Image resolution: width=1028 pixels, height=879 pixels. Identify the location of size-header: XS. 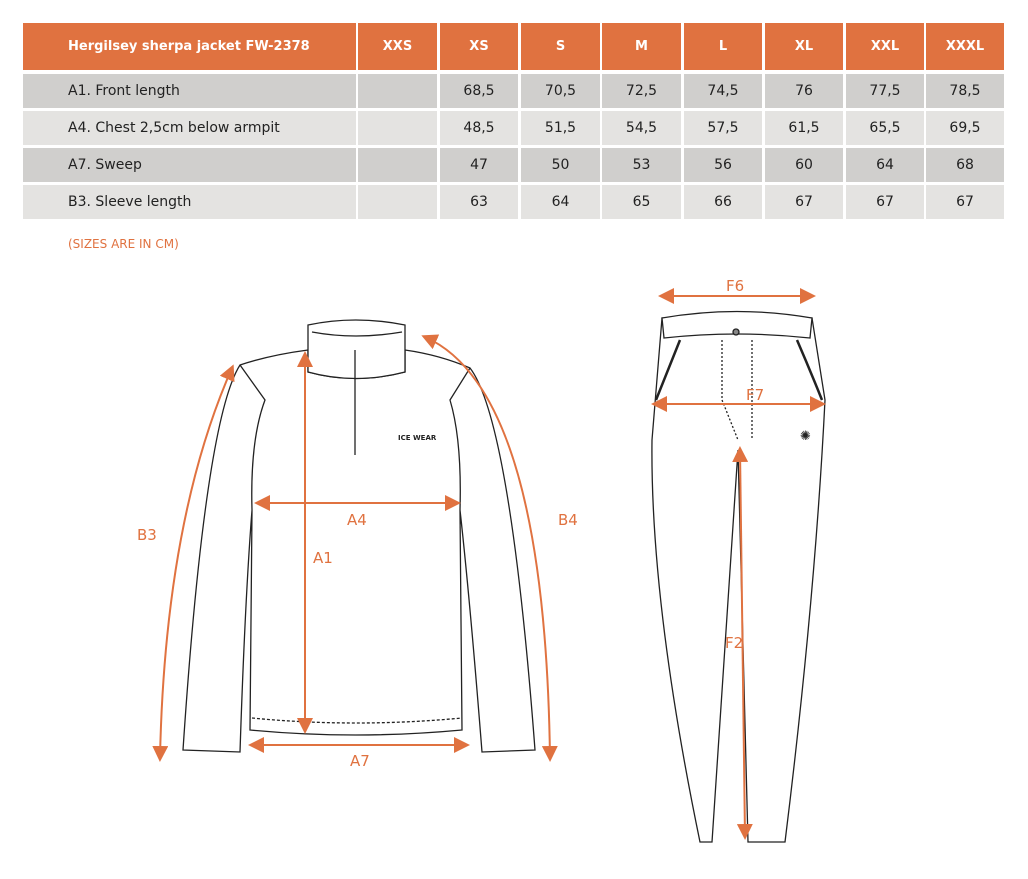
(479, 46).